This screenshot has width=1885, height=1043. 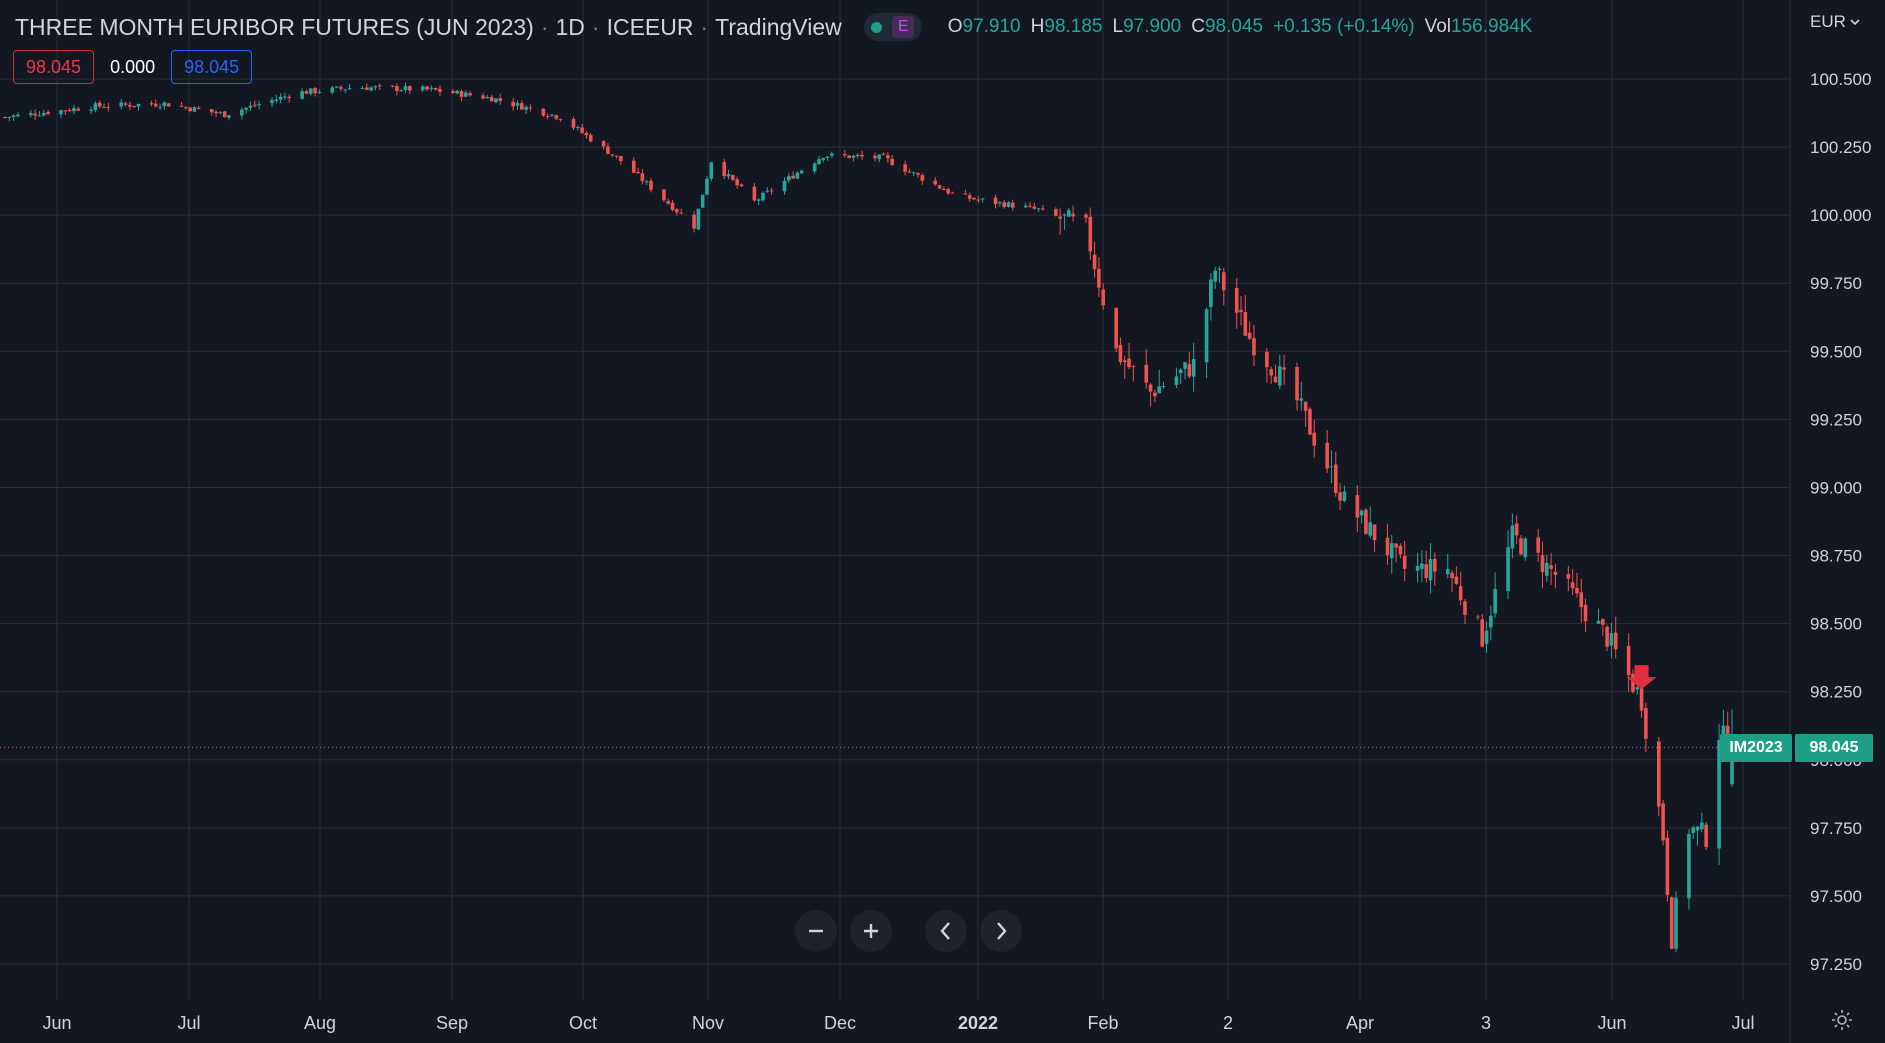 What do you see at coordinates (1344, 26) in the screenshot?
I see `change-value: +0.135 (+0.14%)` at bounding box center [1344, 26].